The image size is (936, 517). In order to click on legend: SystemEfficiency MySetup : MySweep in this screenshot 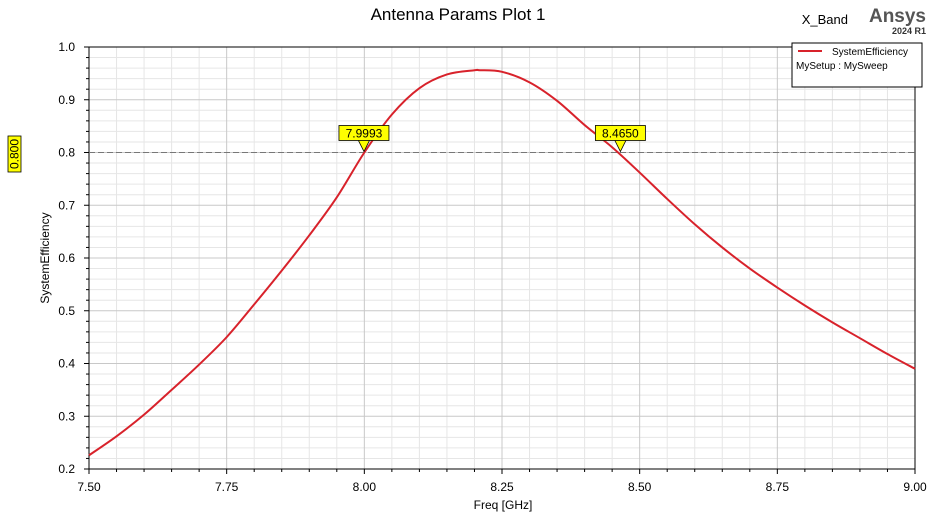, I will do `click(857, 65)`.